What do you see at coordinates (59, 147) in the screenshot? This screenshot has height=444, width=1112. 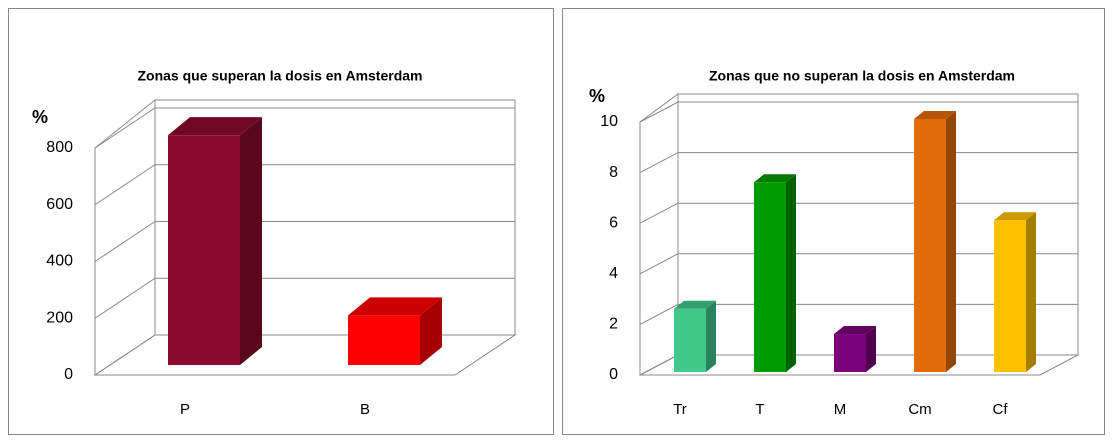 I see `y-tick-label: 800` at bounding box center [59, 147].